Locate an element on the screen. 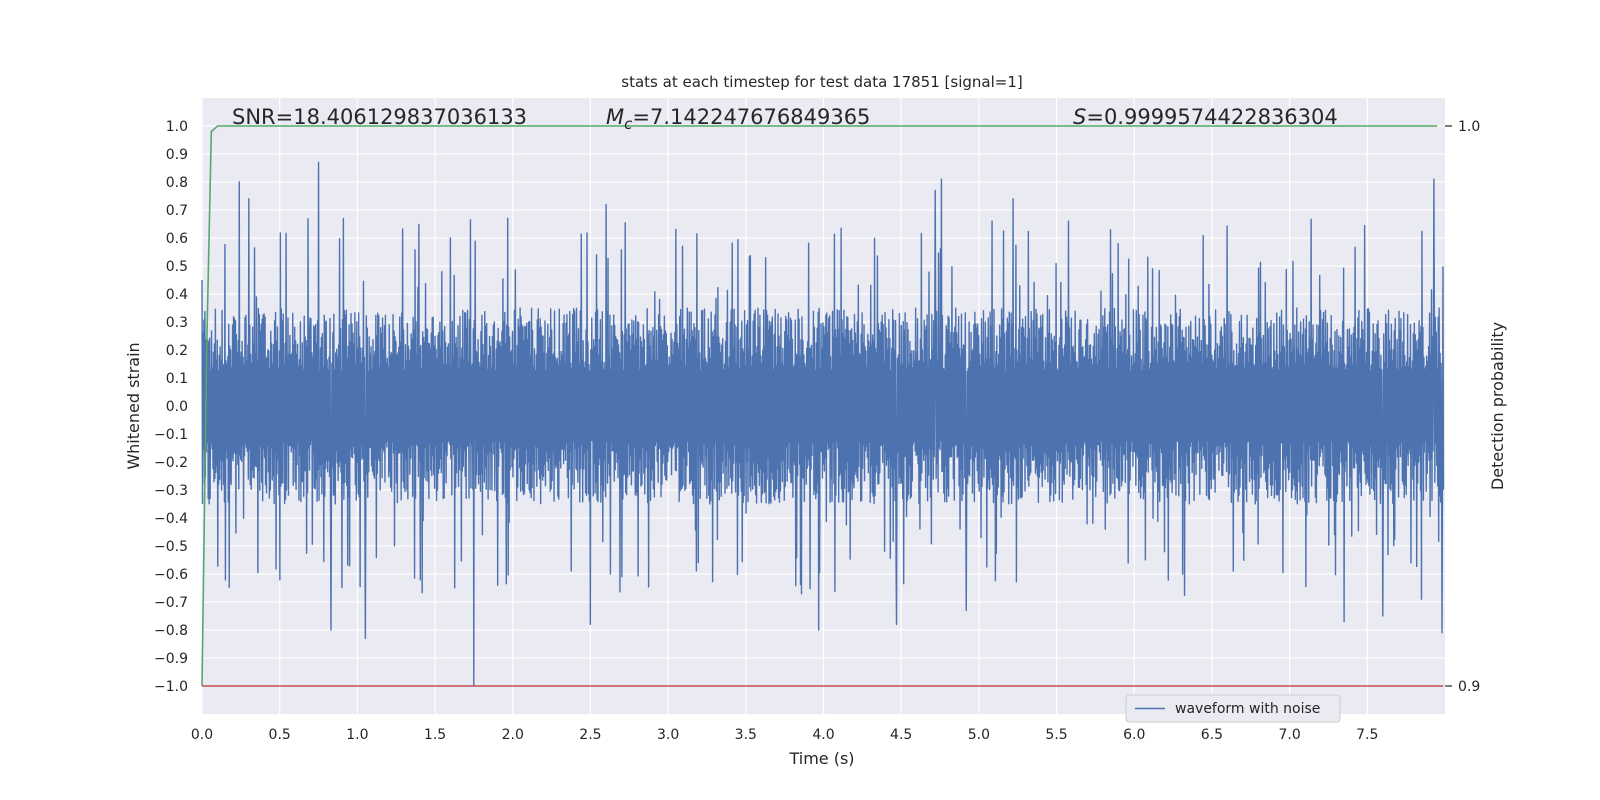  y-tick-label: −0.1 is located at coordinates (171, 435).